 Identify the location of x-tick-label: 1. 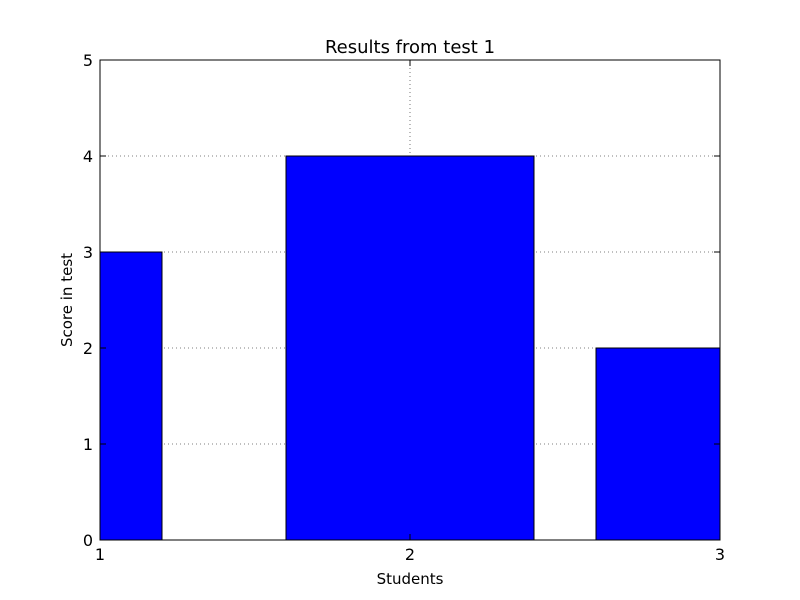
(100, 554).